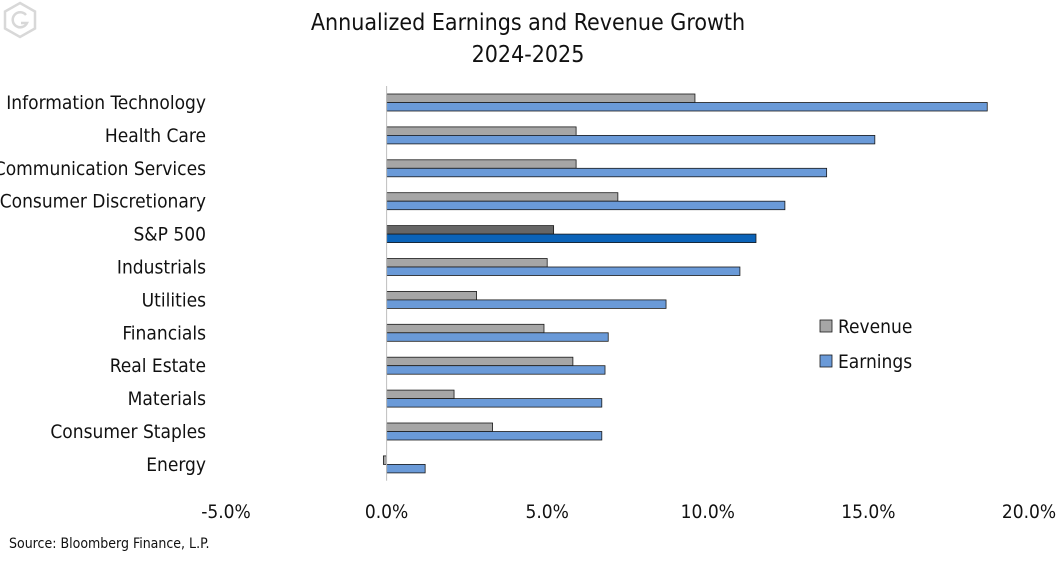  Describe the element at coordinates (174, 300) in the screenshot. I see `category-label: Utilities` at that location.